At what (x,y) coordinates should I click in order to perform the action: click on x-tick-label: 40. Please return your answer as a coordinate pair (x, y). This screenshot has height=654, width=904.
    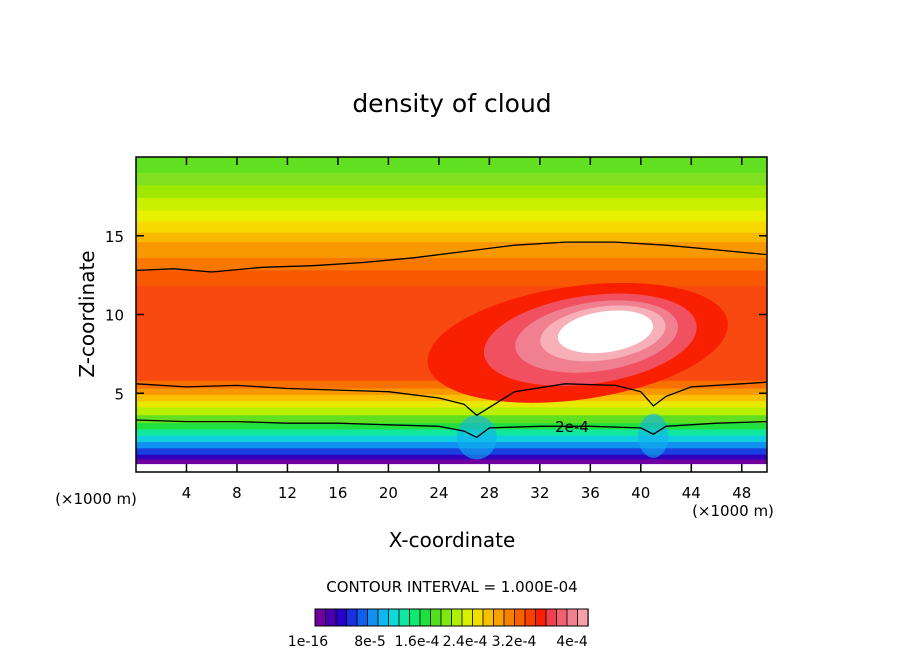
    Looking at the image, I should click on (640, 493).